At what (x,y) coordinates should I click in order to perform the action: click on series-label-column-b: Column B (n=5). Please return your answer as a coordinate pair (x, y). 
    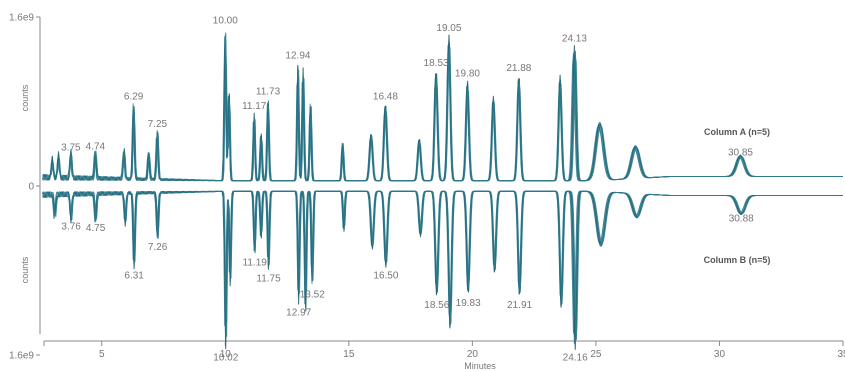
    Looking at the image, I should click on (737, 260).